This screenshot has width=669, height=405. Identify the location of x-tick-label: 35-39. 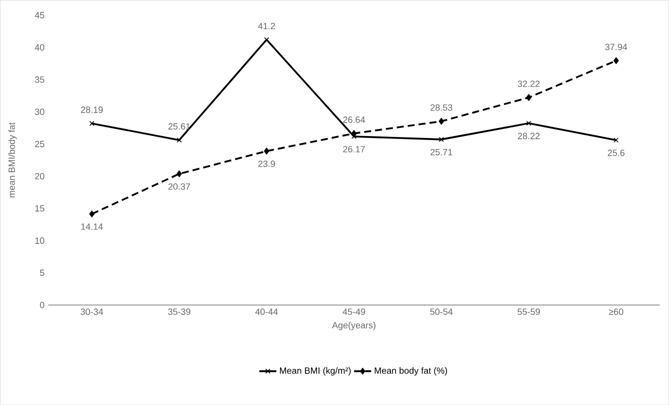
(179, 311).